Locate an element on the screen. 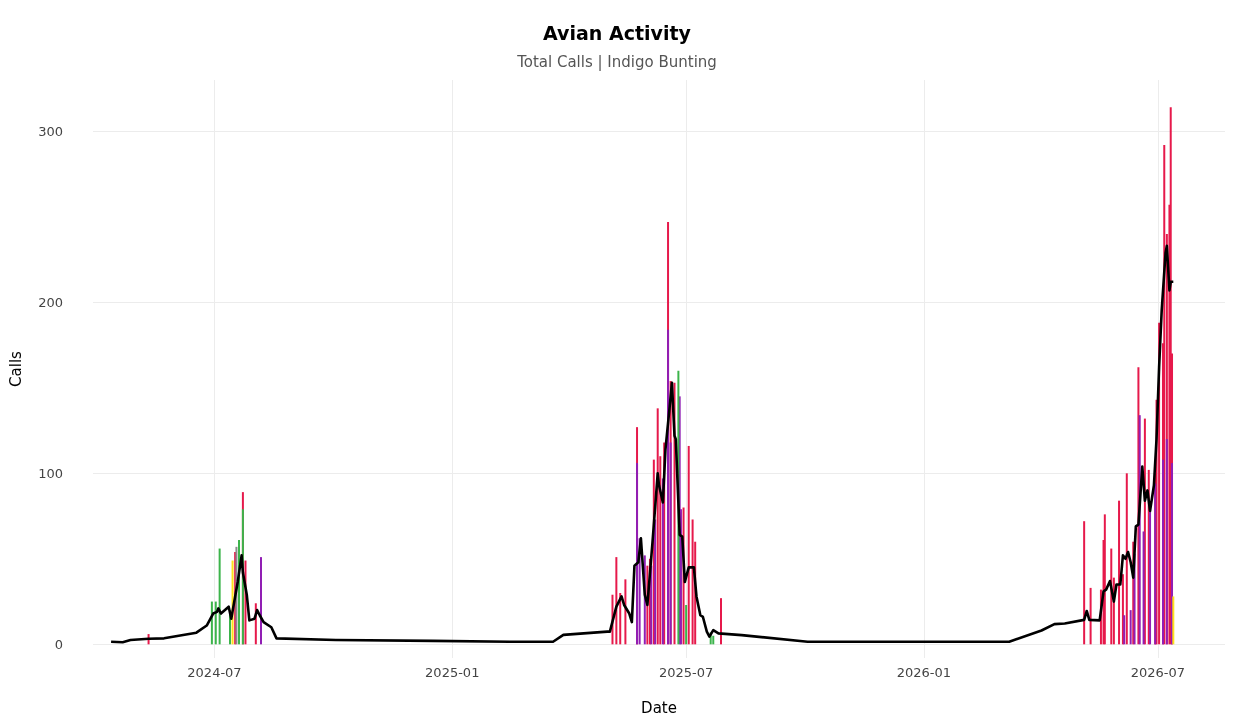  chart-subtitle: Total Calls | Indigo Bunting is located at coordinates (616, 61).